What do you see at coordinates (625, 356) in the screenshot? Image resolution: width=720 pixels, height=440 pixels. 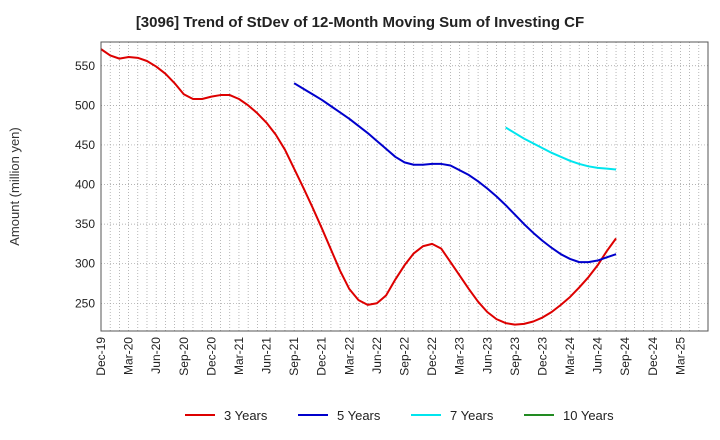 I see `x-tick-label: Sep-24` at bounding box center [625, 356].